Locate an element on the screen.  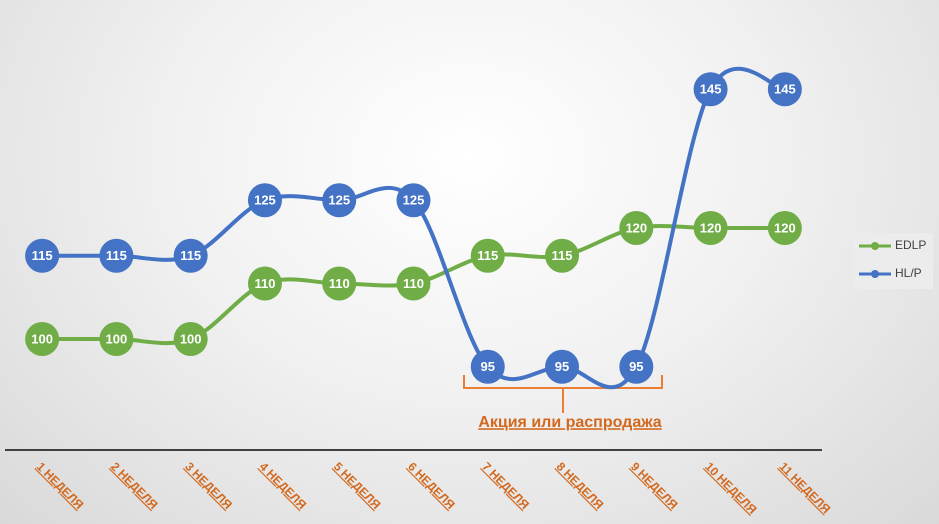
legend-label: HL/P is located at coordinates (908, 273).